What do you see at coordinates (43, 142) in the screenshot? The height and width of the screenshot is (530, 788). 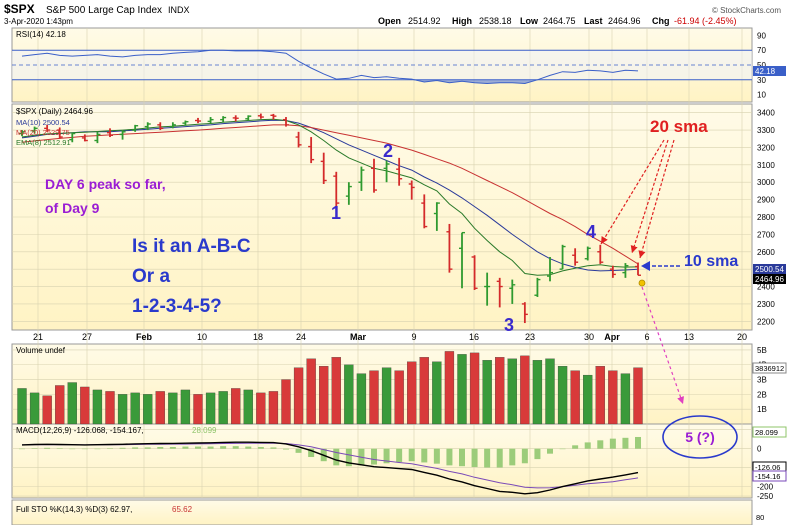 I see `ema8-legend: EMA(8) 2512.91` at bounding box center [43, 142].